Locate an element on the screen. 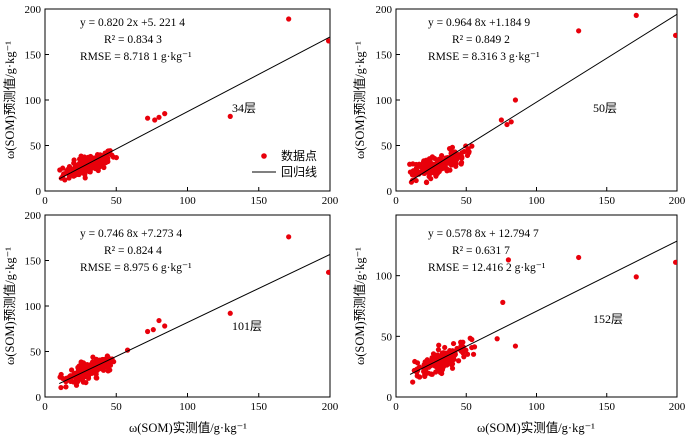 This screenshot has width=688, height=444. equation-label: y = 0.964 8x +1.184 9 is located at coordinates (479, 23).